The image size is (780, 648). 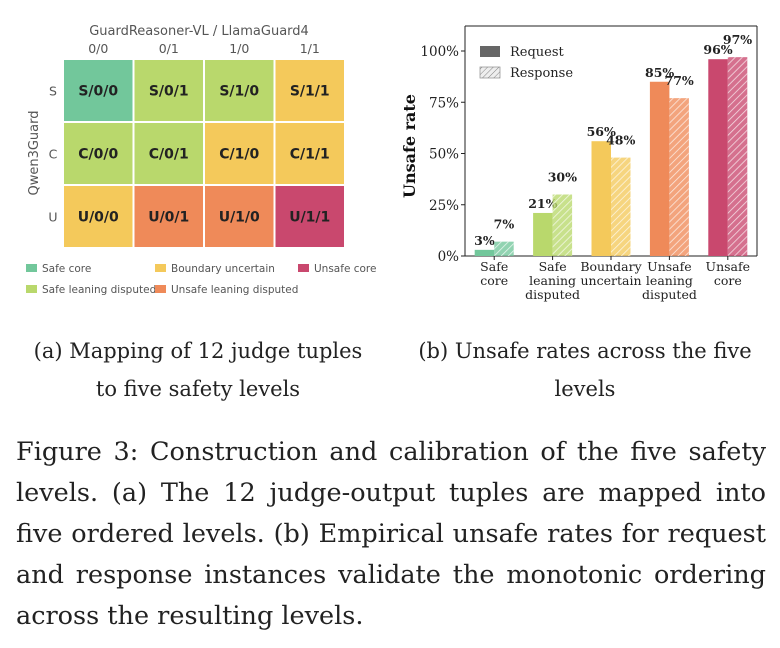 I want to click on heatmap-cell-label: S/1/1, so click(x=310, y=92).